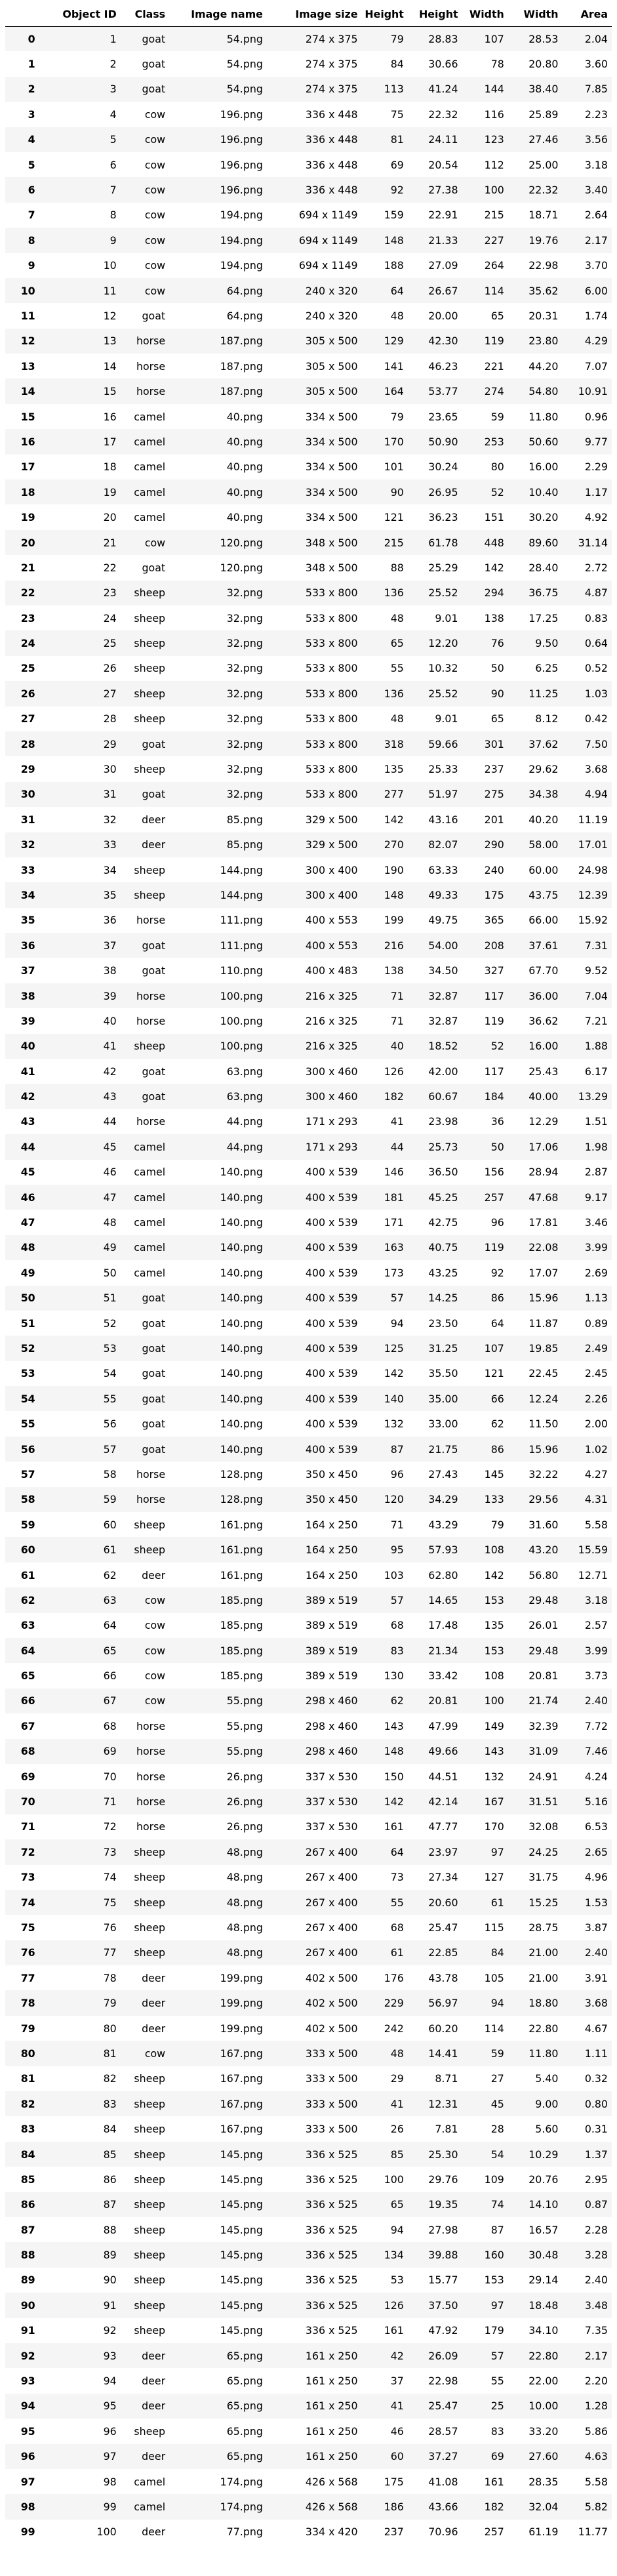  What do you see at coordinates (596, 1978) in the screenshot?
I see `table-cell: 3.91` at bounding box center [596, 1978].